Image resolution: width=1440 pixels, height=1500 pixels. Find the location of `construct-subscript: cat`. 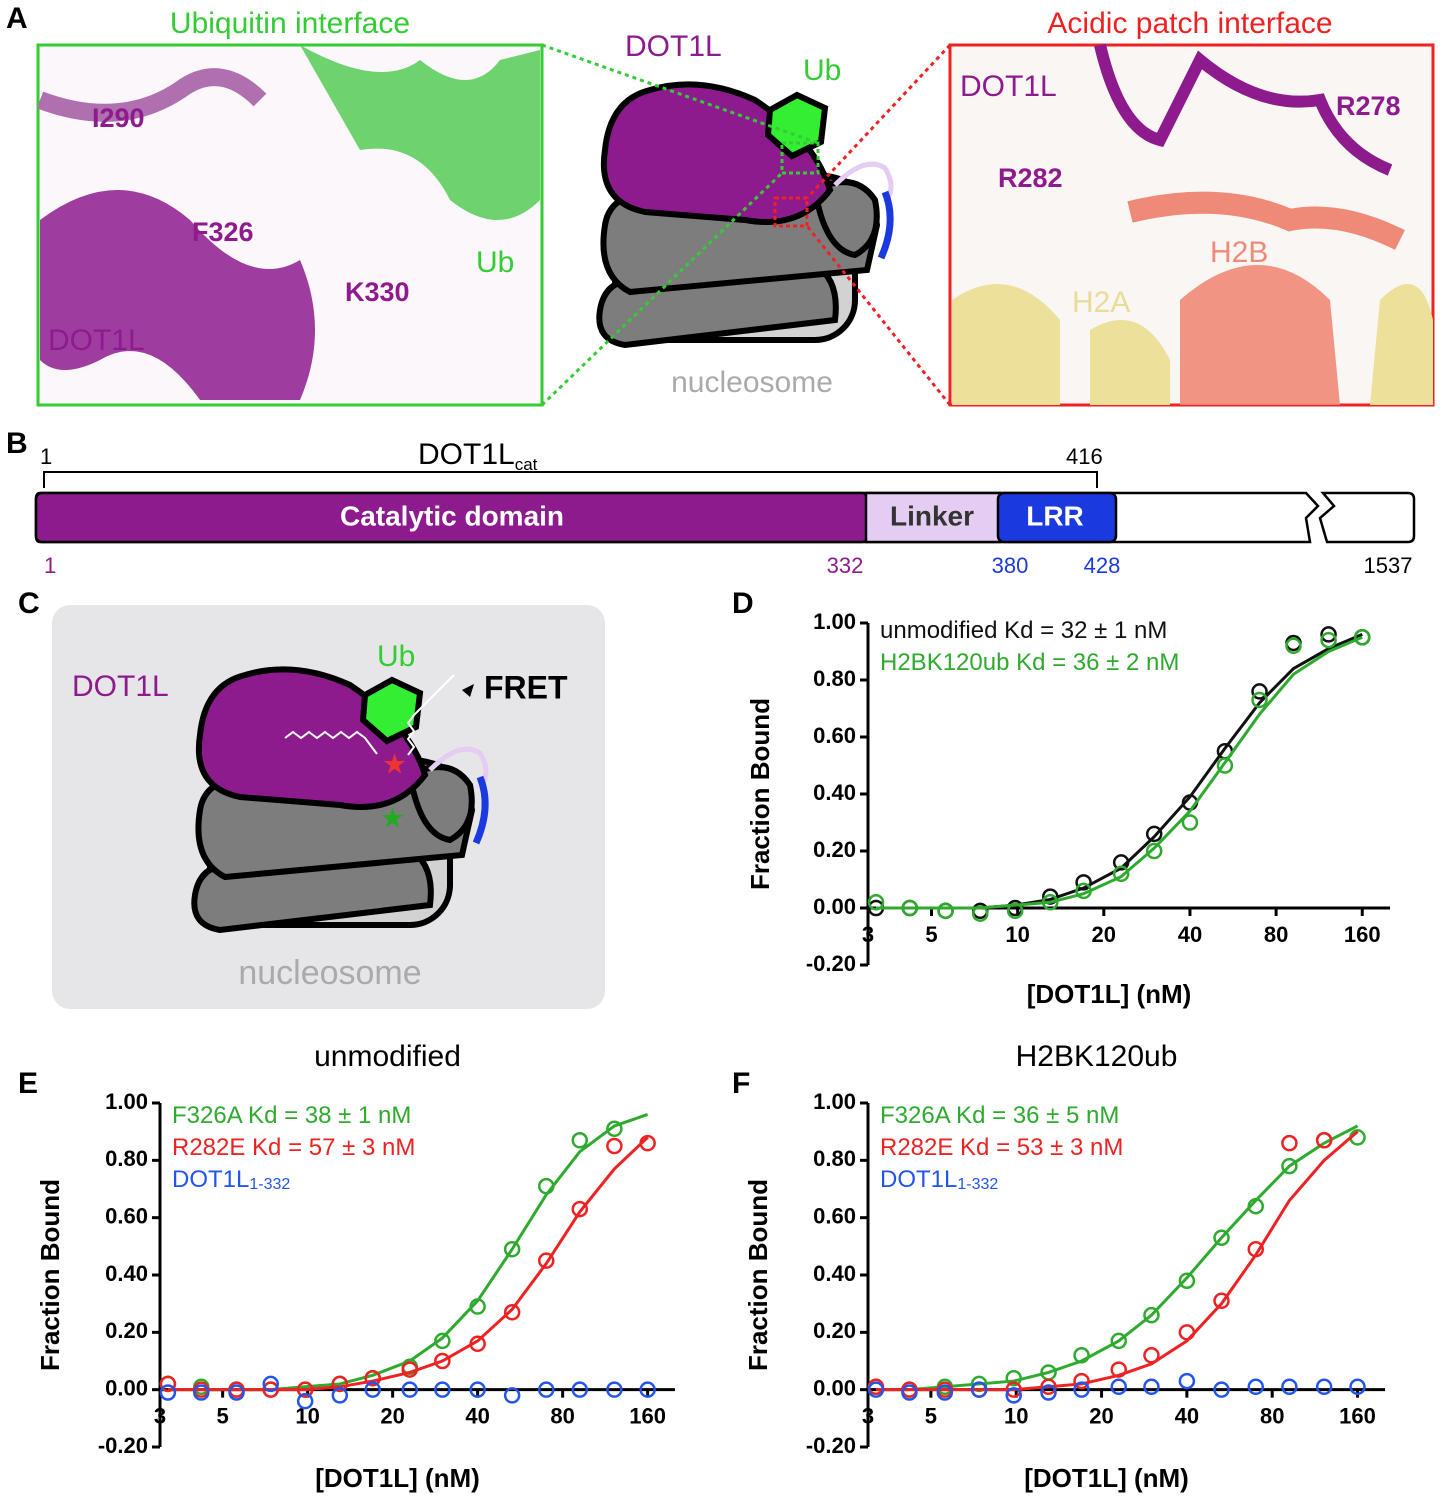

construct-subscript: cat is located at coordinates (526, 464).